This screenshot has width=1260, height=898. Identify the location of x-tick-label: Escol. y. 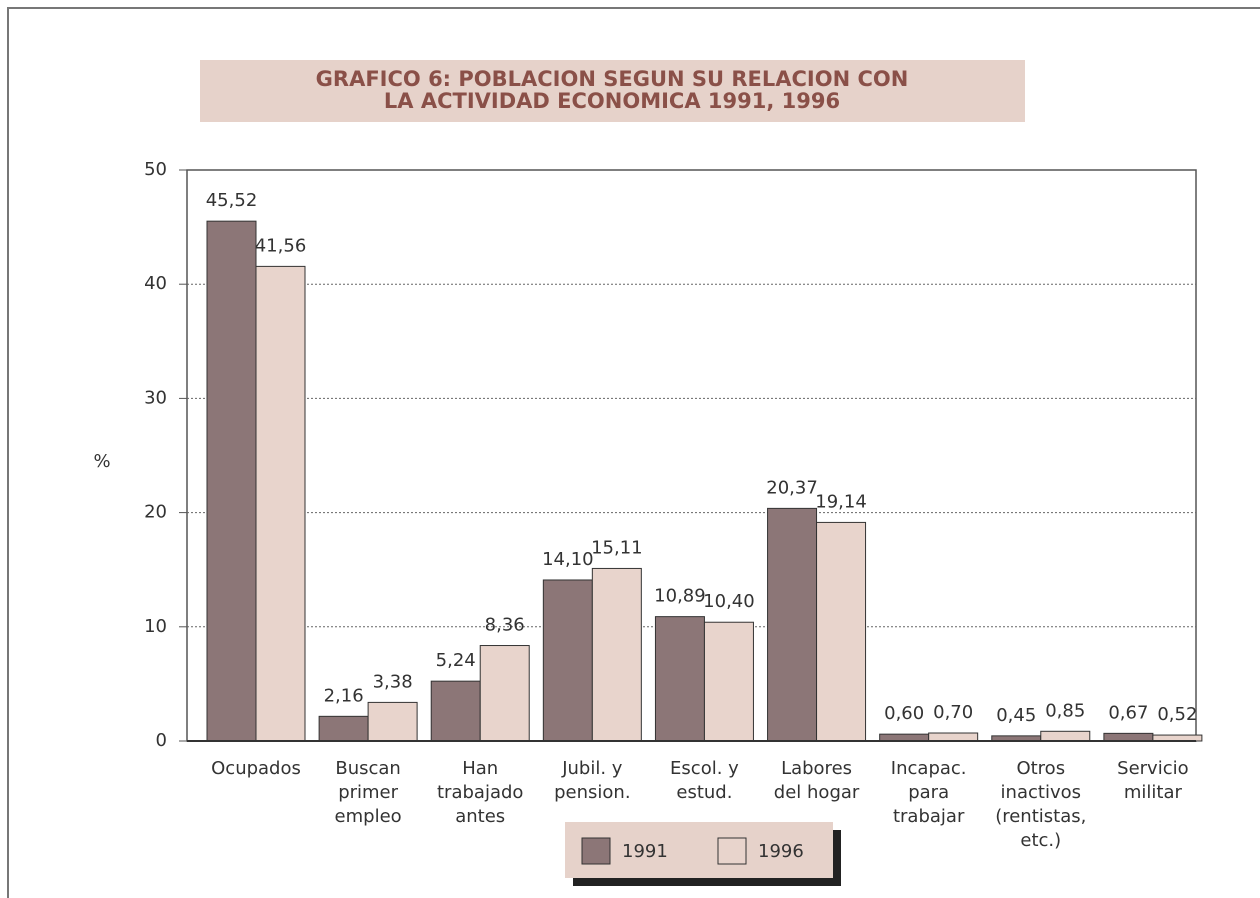
(704, 768).